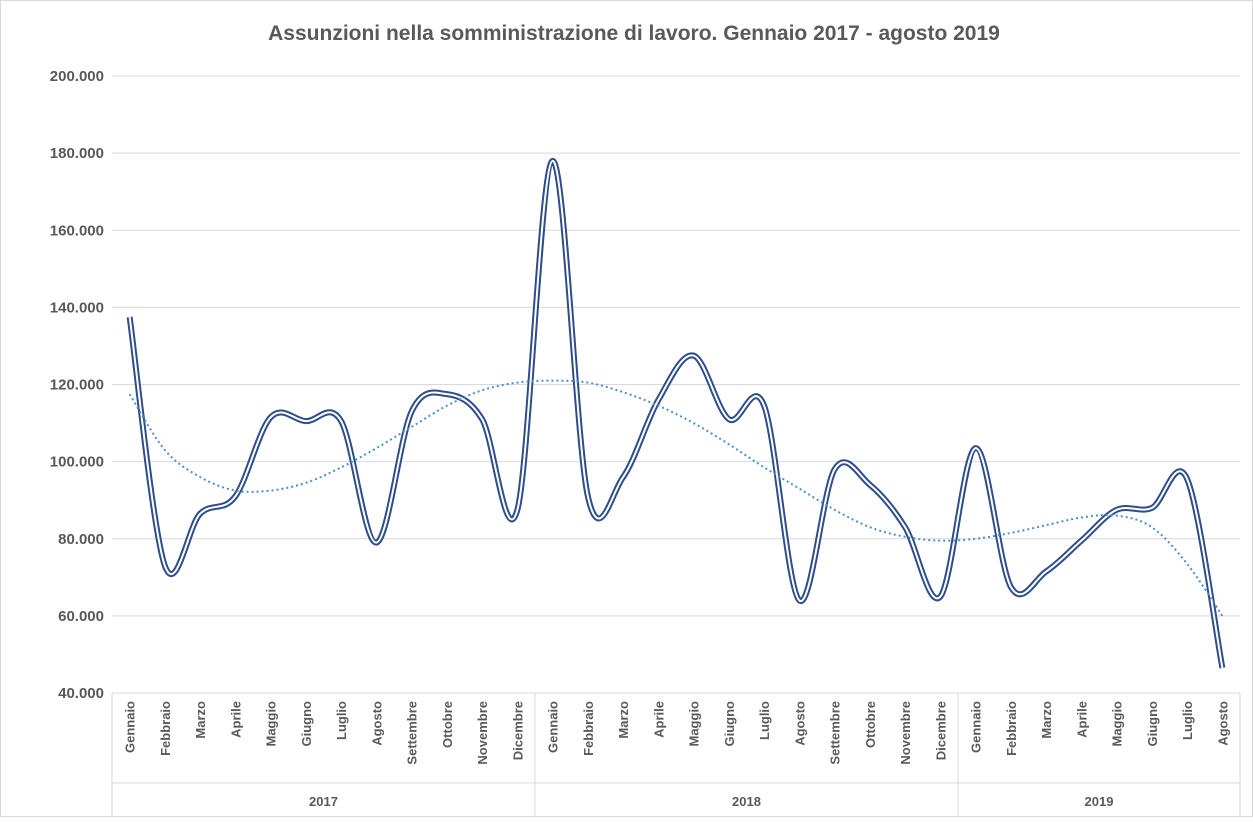 Image resolution: width=1253 pixels, height=822 pixels. What do you see at coordinates (77, 76) in the screenshot?
I see `y-tick-label: 200.000` at bounding box center [77, 76].